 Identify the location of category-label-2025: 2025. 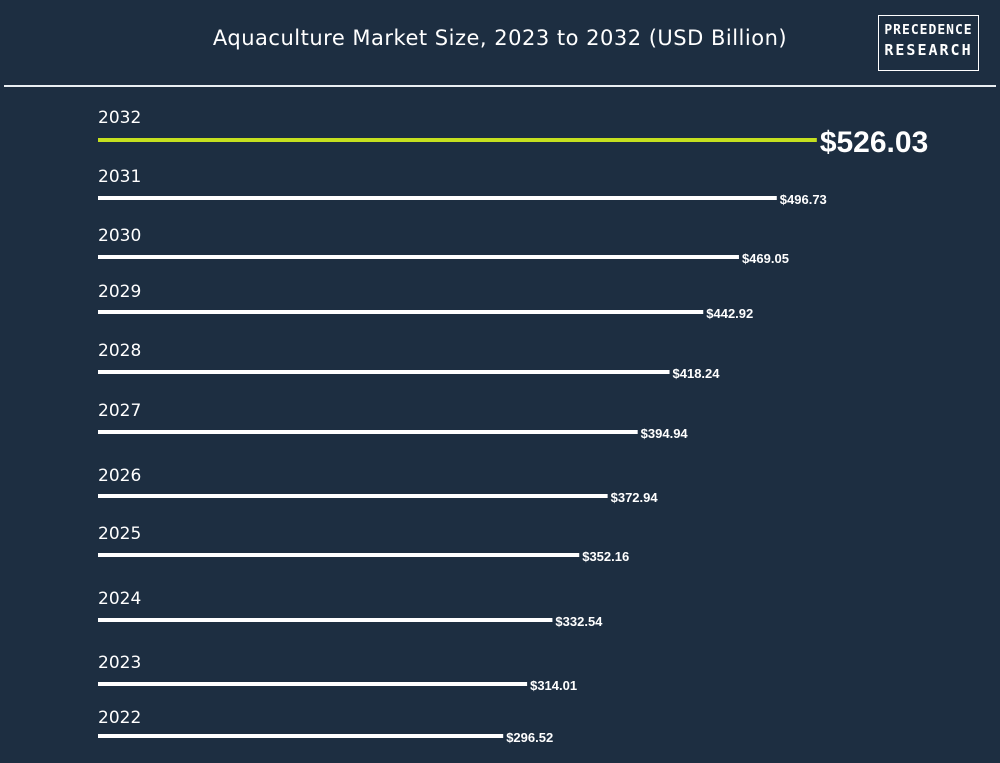
(119, 534).